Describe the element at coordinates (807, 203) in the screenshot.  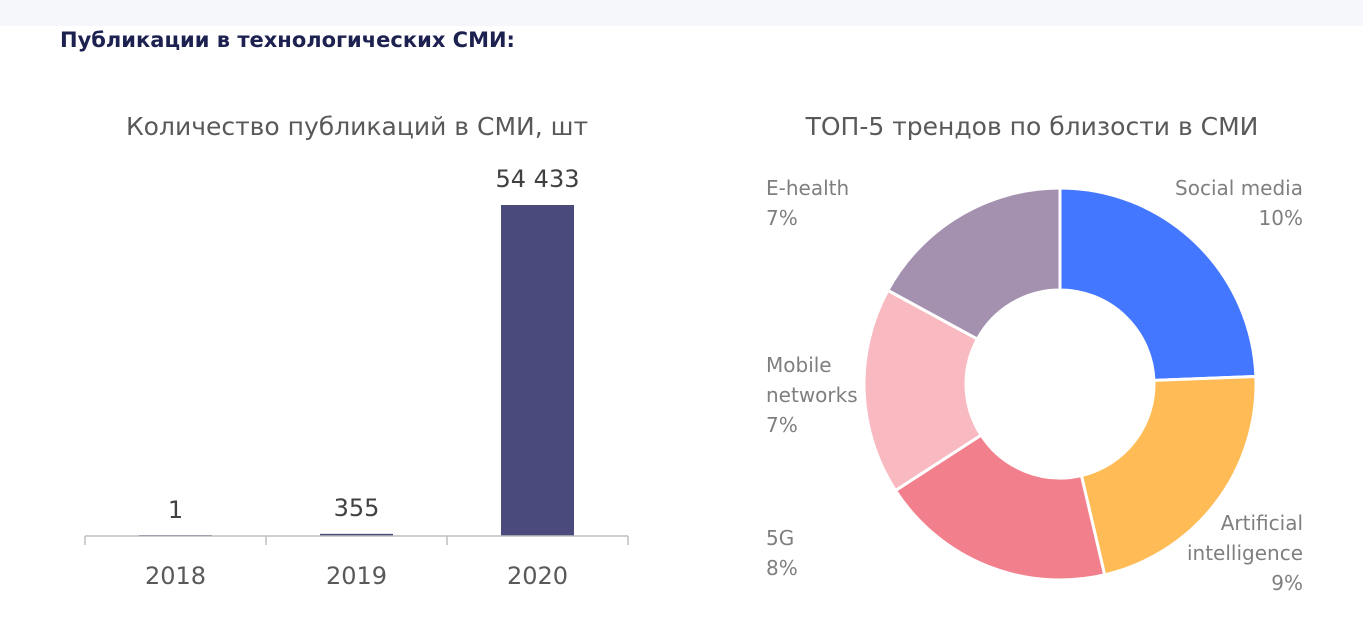
I see `slice-label: E-health 7%` at that location.